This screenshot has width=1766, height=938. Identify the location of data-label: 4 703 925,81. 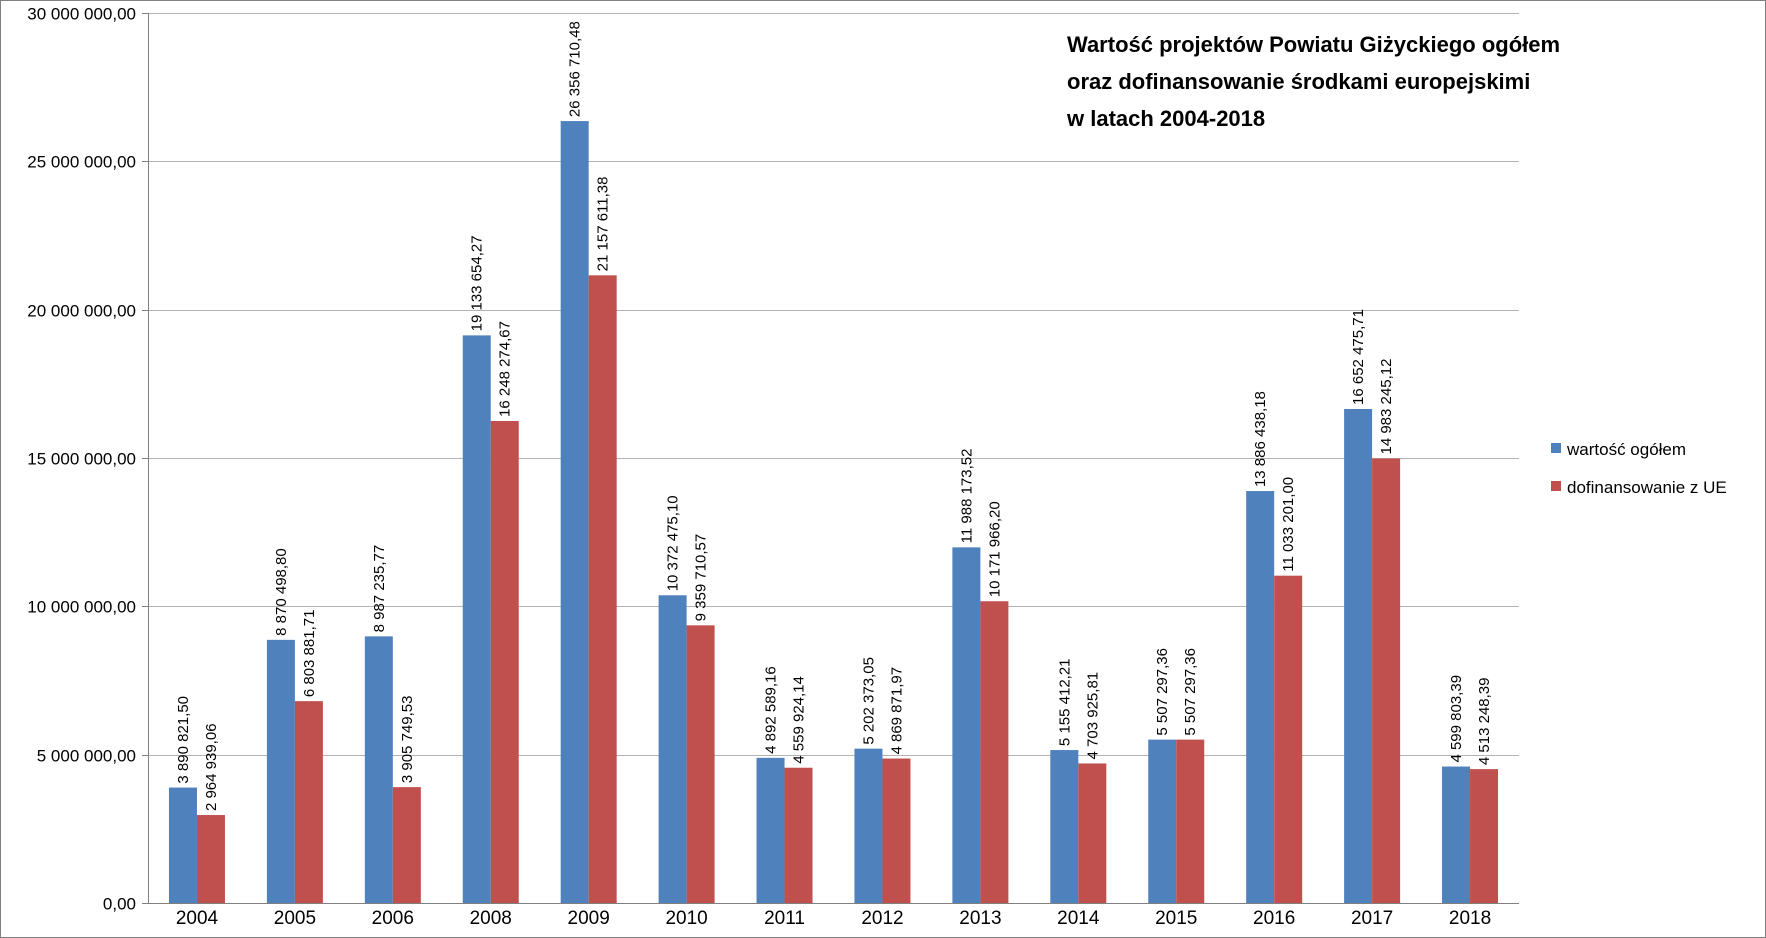
(1092, 716).